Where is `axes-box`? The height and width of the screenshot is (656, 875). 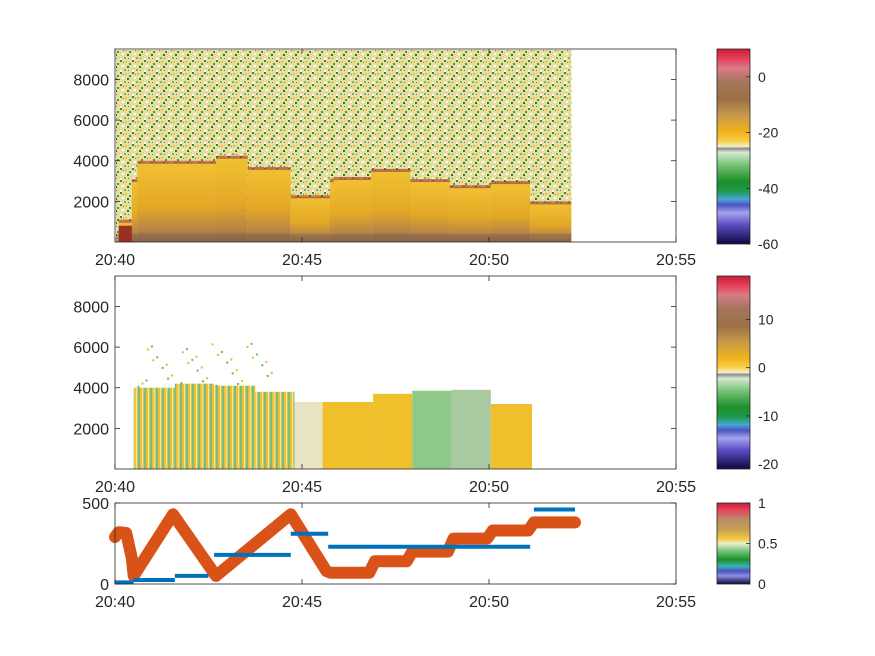
axes-box is located at coordinates (395, 543).